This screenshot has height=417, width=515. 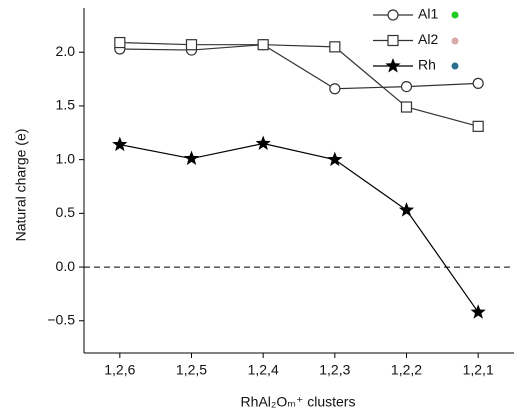 I want to click on x-axis-title: RhAl₂Oₘ⁺ clusters, so click(x=298, y=402).